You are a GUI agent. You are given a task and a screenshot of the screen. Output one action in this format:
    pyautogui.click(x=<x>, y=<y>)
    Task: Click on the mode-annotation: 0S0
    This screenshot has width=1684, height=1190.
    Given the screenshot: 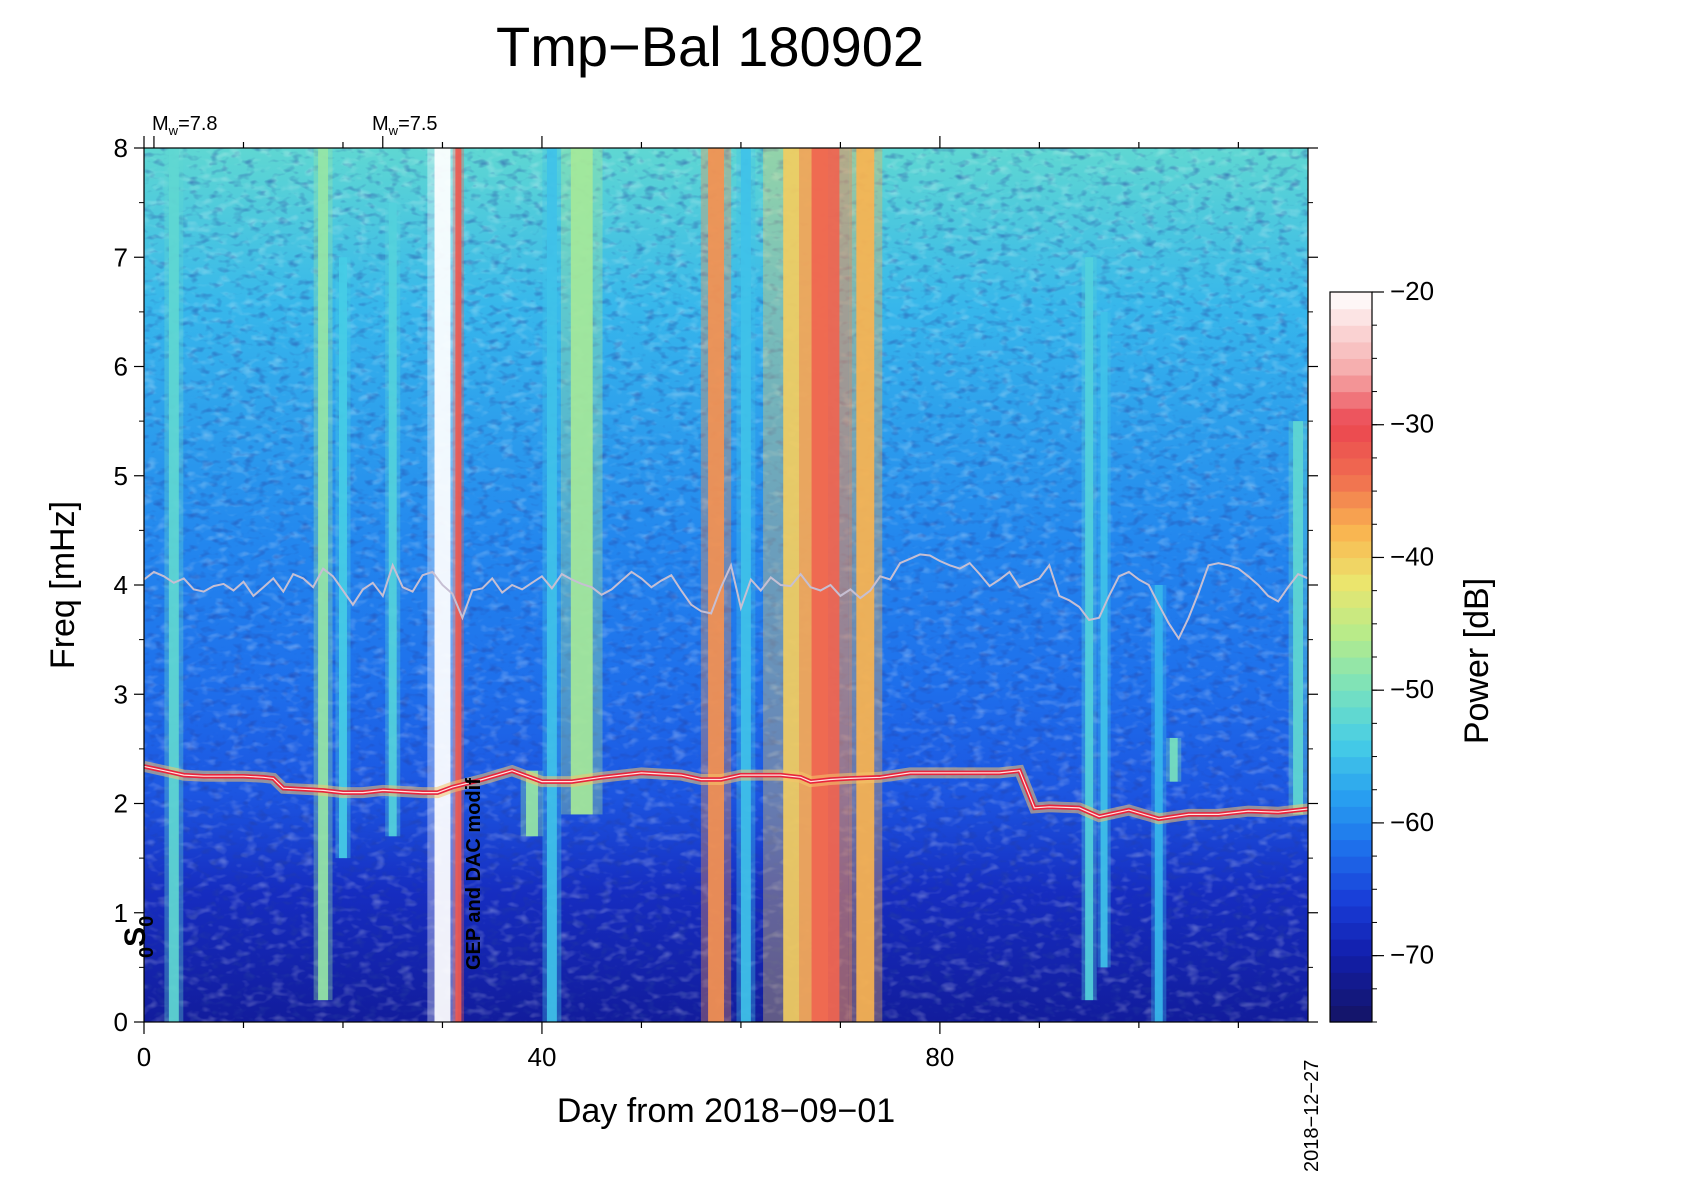 What is the action you would take?
    pyautogui.click(x=138, y=937)
    